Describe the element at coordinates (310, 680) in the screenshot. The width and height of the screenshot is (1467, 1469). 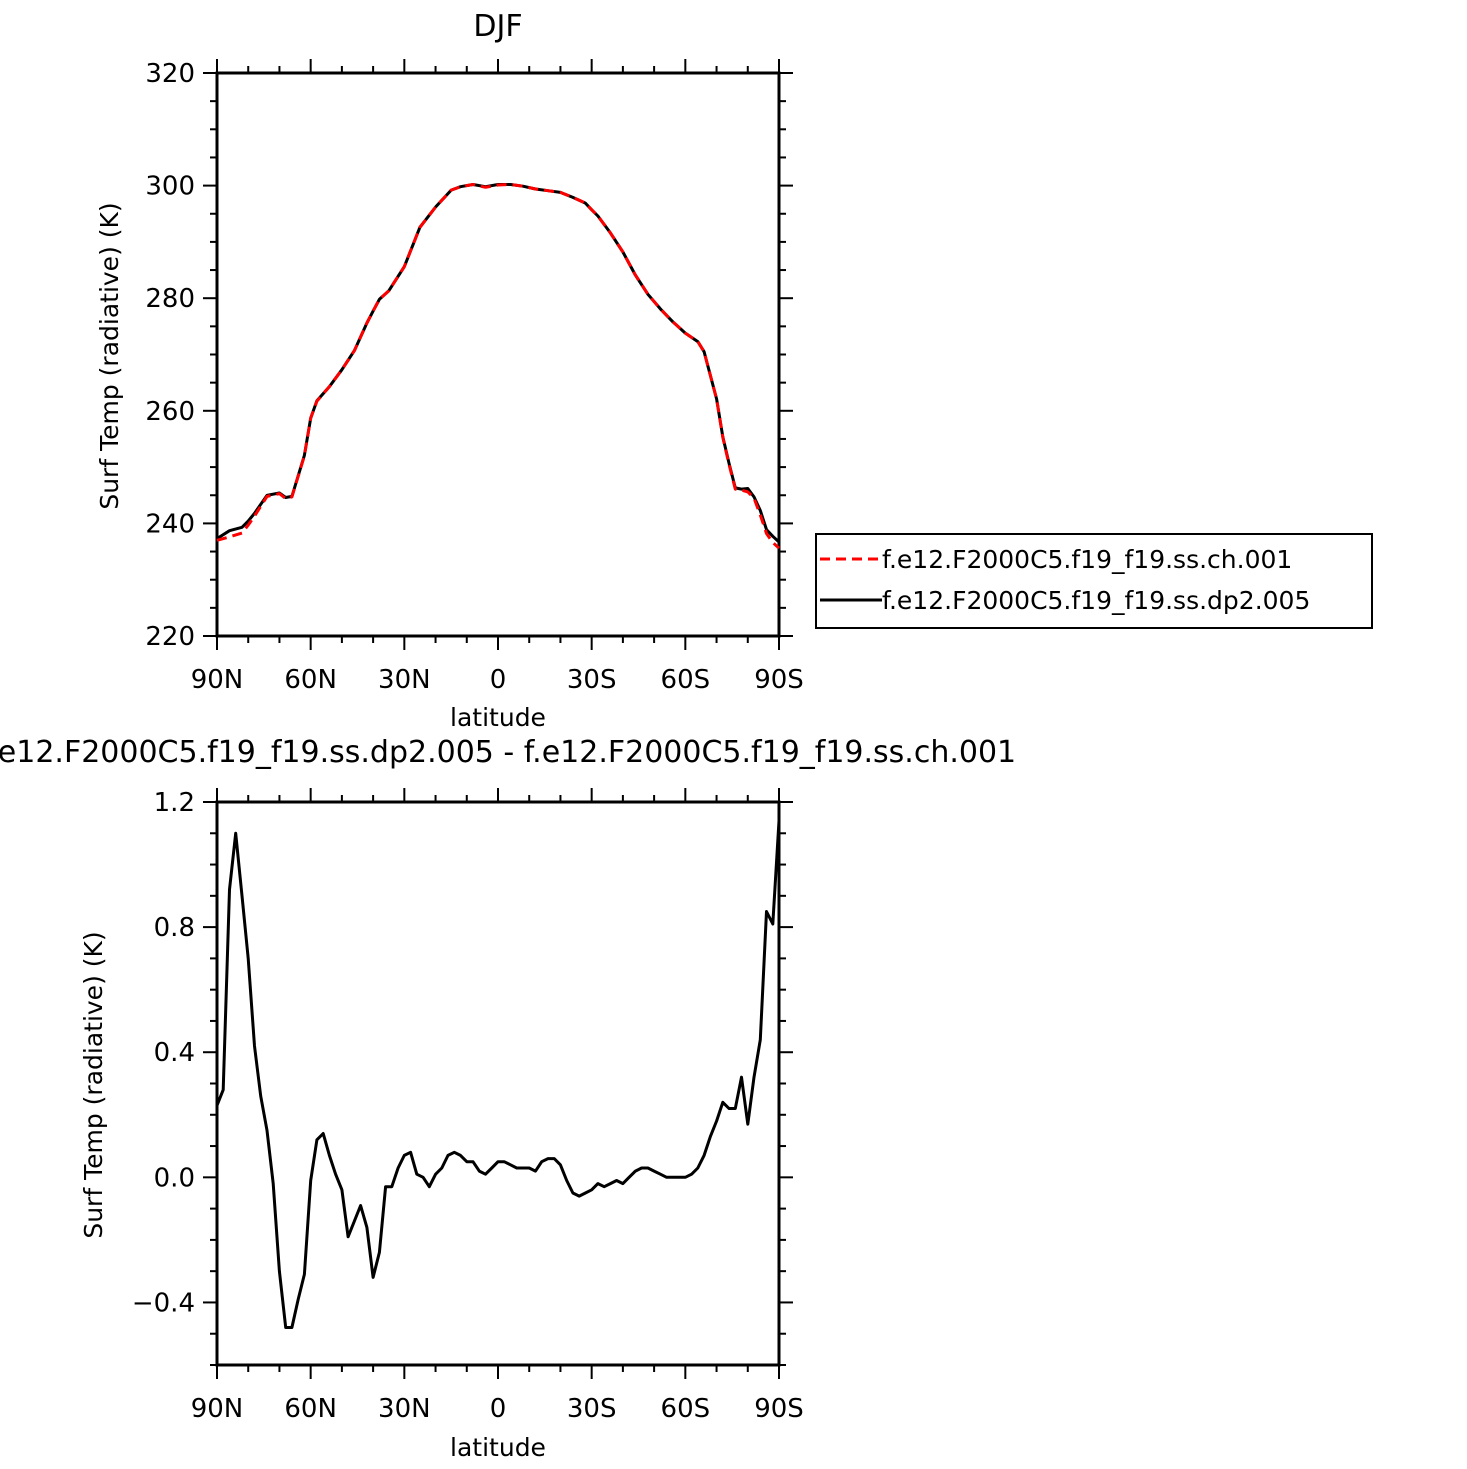
I see `top-x-tick-label: 60N` at that location.